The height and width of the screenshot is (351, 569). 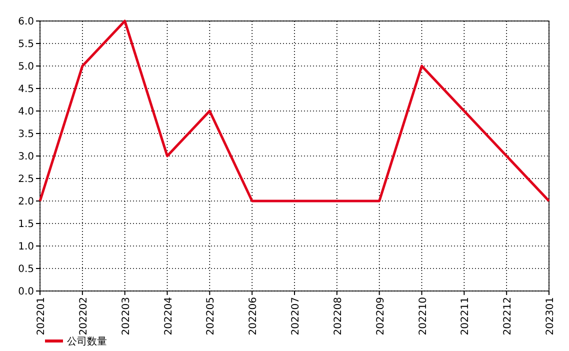 I want to click on legend-label: 公司数量, so click(x=87, y=342).